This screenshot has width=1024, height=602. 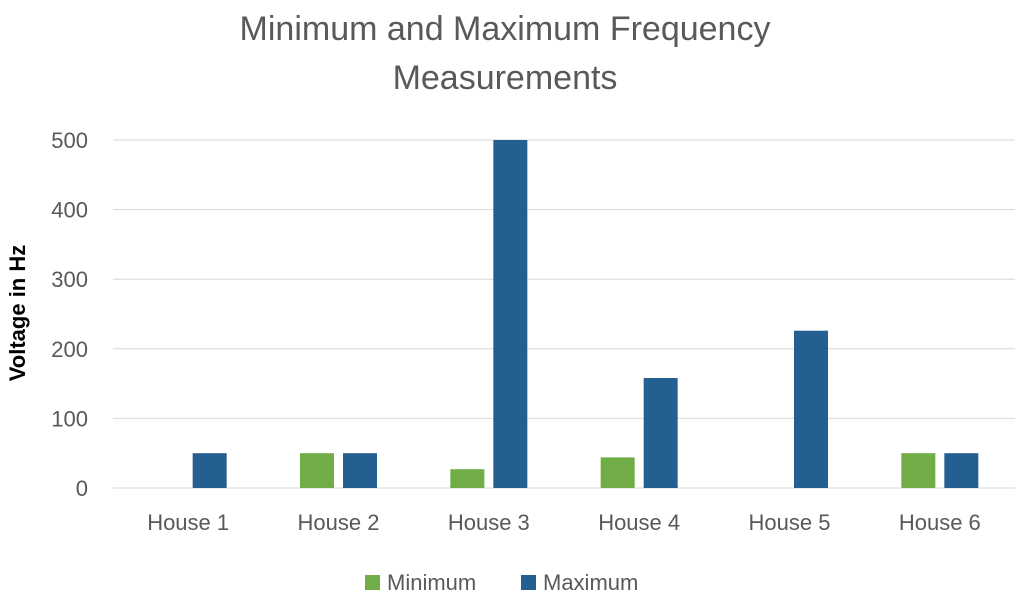 I want to click on legend: Minimum Maximum, so click(x=501, y=582).